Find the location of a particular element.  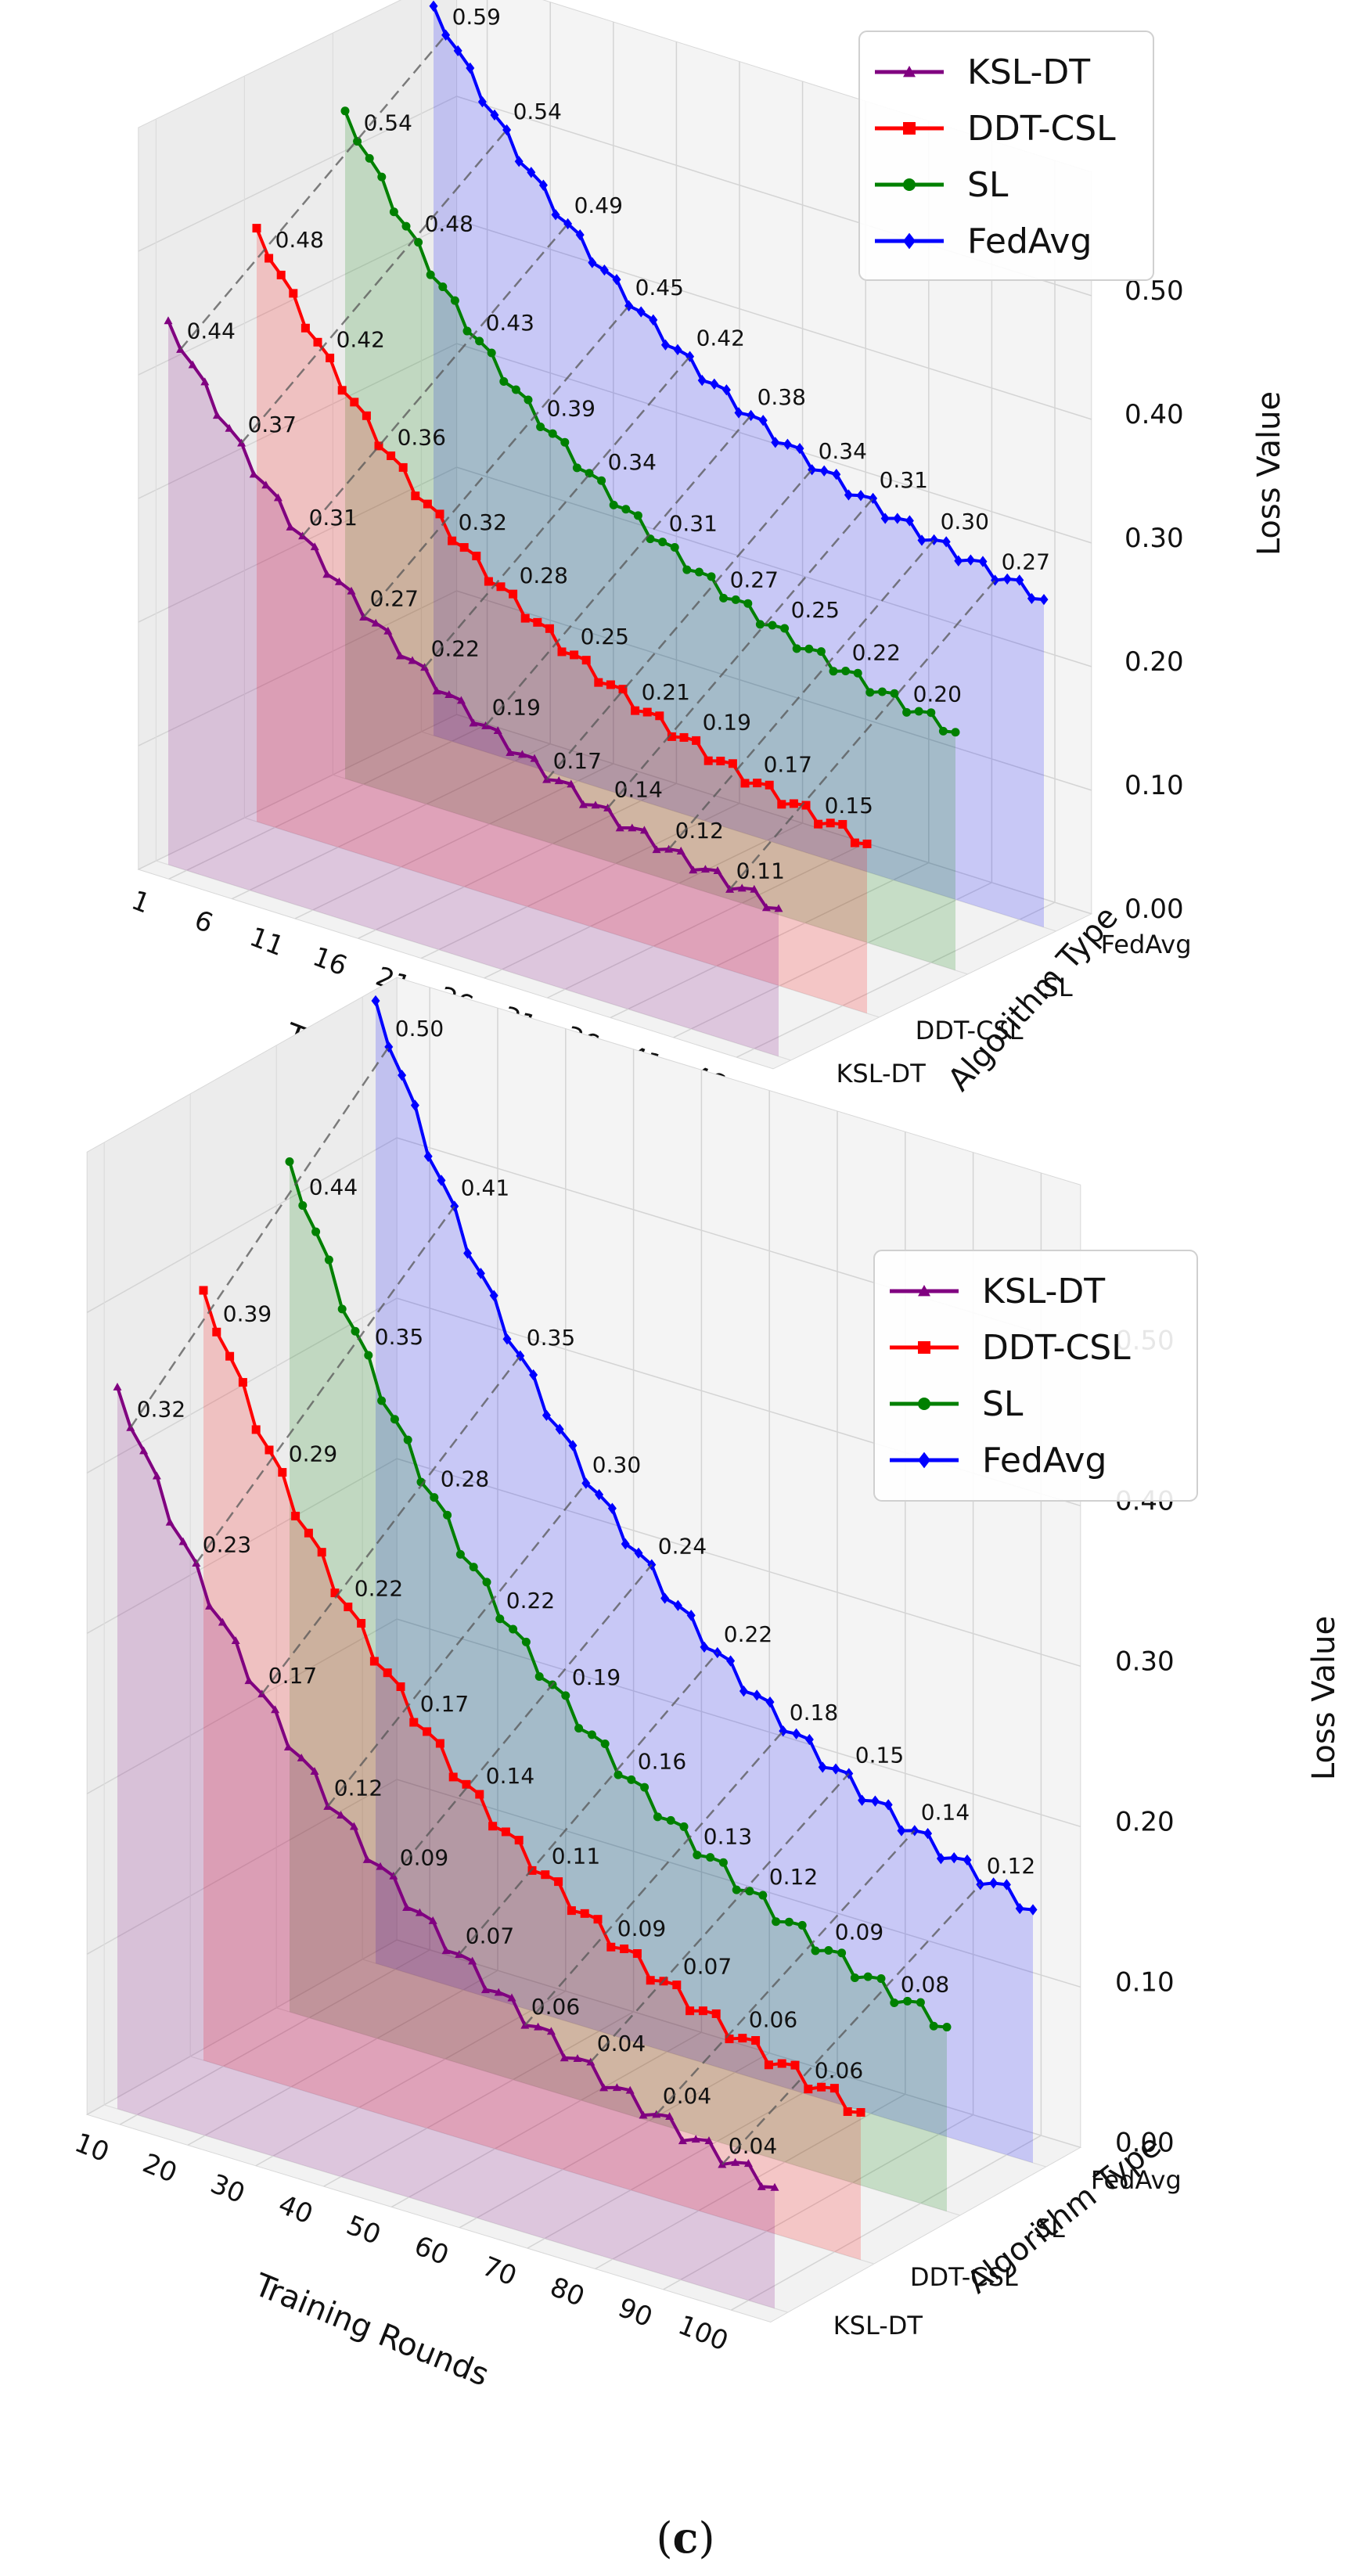

z-tick-label: 0.00 is located at coordinates (1145, 2142).